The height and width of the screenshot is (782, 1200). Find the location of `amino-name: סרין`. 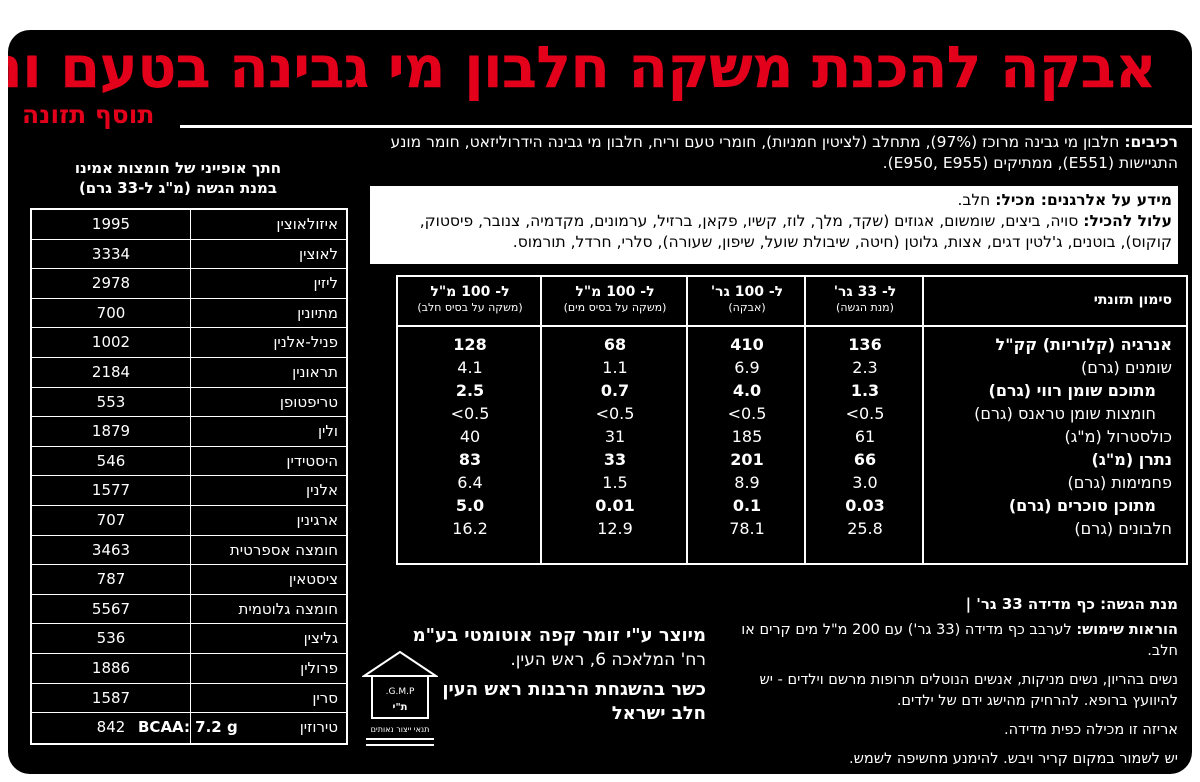

amino-name: סרין is located at coordinates (325, 697).